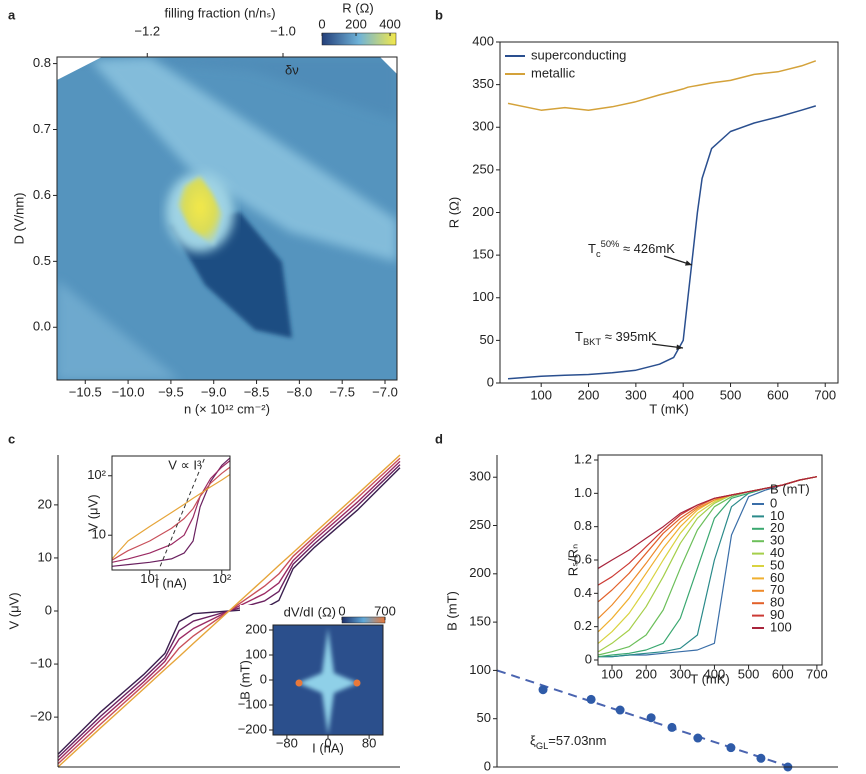 This screenshot has width=866, height=774. Describe the element at coordinates (777, 577) in the screenshot. I see `legend-label: 60` at that location.